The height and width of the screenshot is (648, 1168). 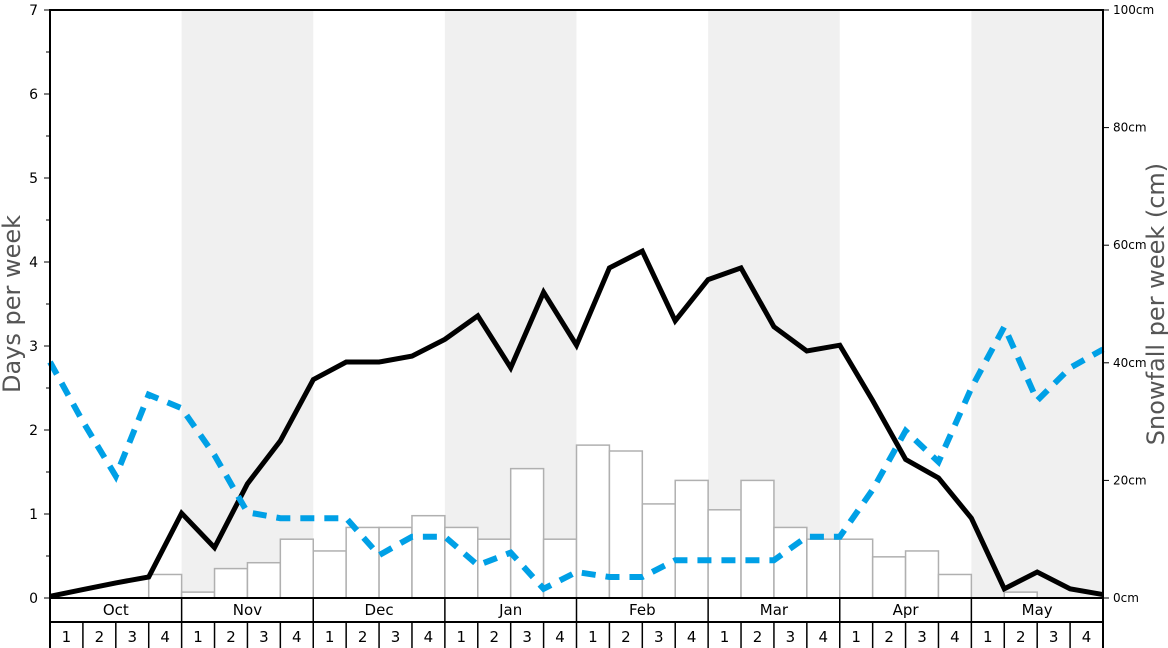 I want to click on y-axis-left-label: Days per week, so click(x=13, y=304).